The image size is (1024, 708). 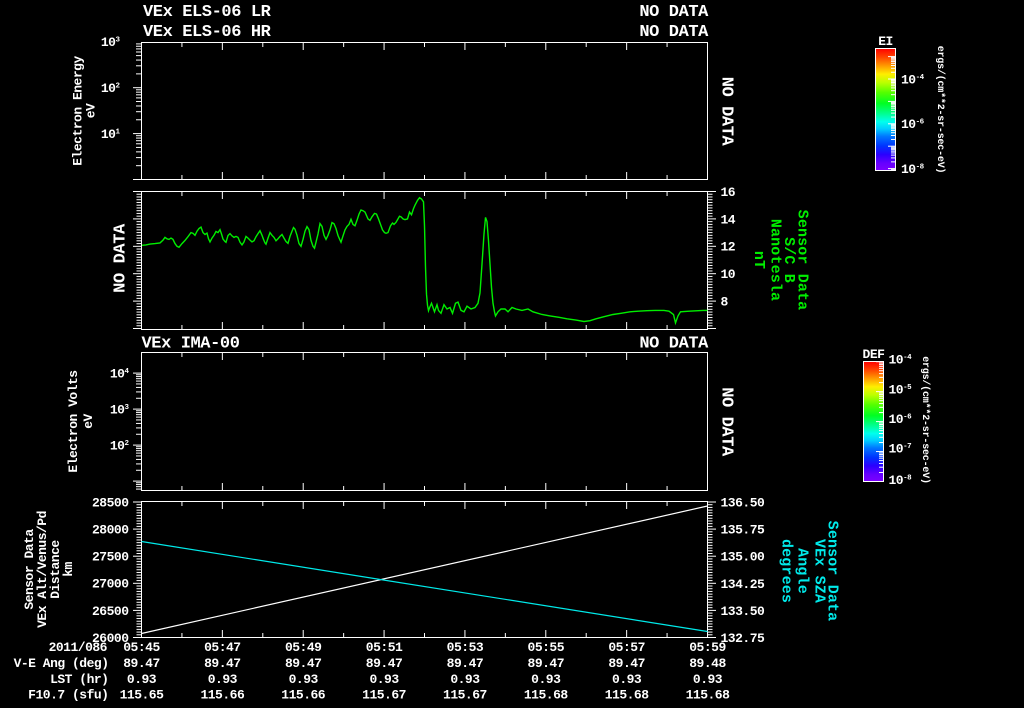 I want to click on svg-text: 05:57, so click(x=626, y=647).